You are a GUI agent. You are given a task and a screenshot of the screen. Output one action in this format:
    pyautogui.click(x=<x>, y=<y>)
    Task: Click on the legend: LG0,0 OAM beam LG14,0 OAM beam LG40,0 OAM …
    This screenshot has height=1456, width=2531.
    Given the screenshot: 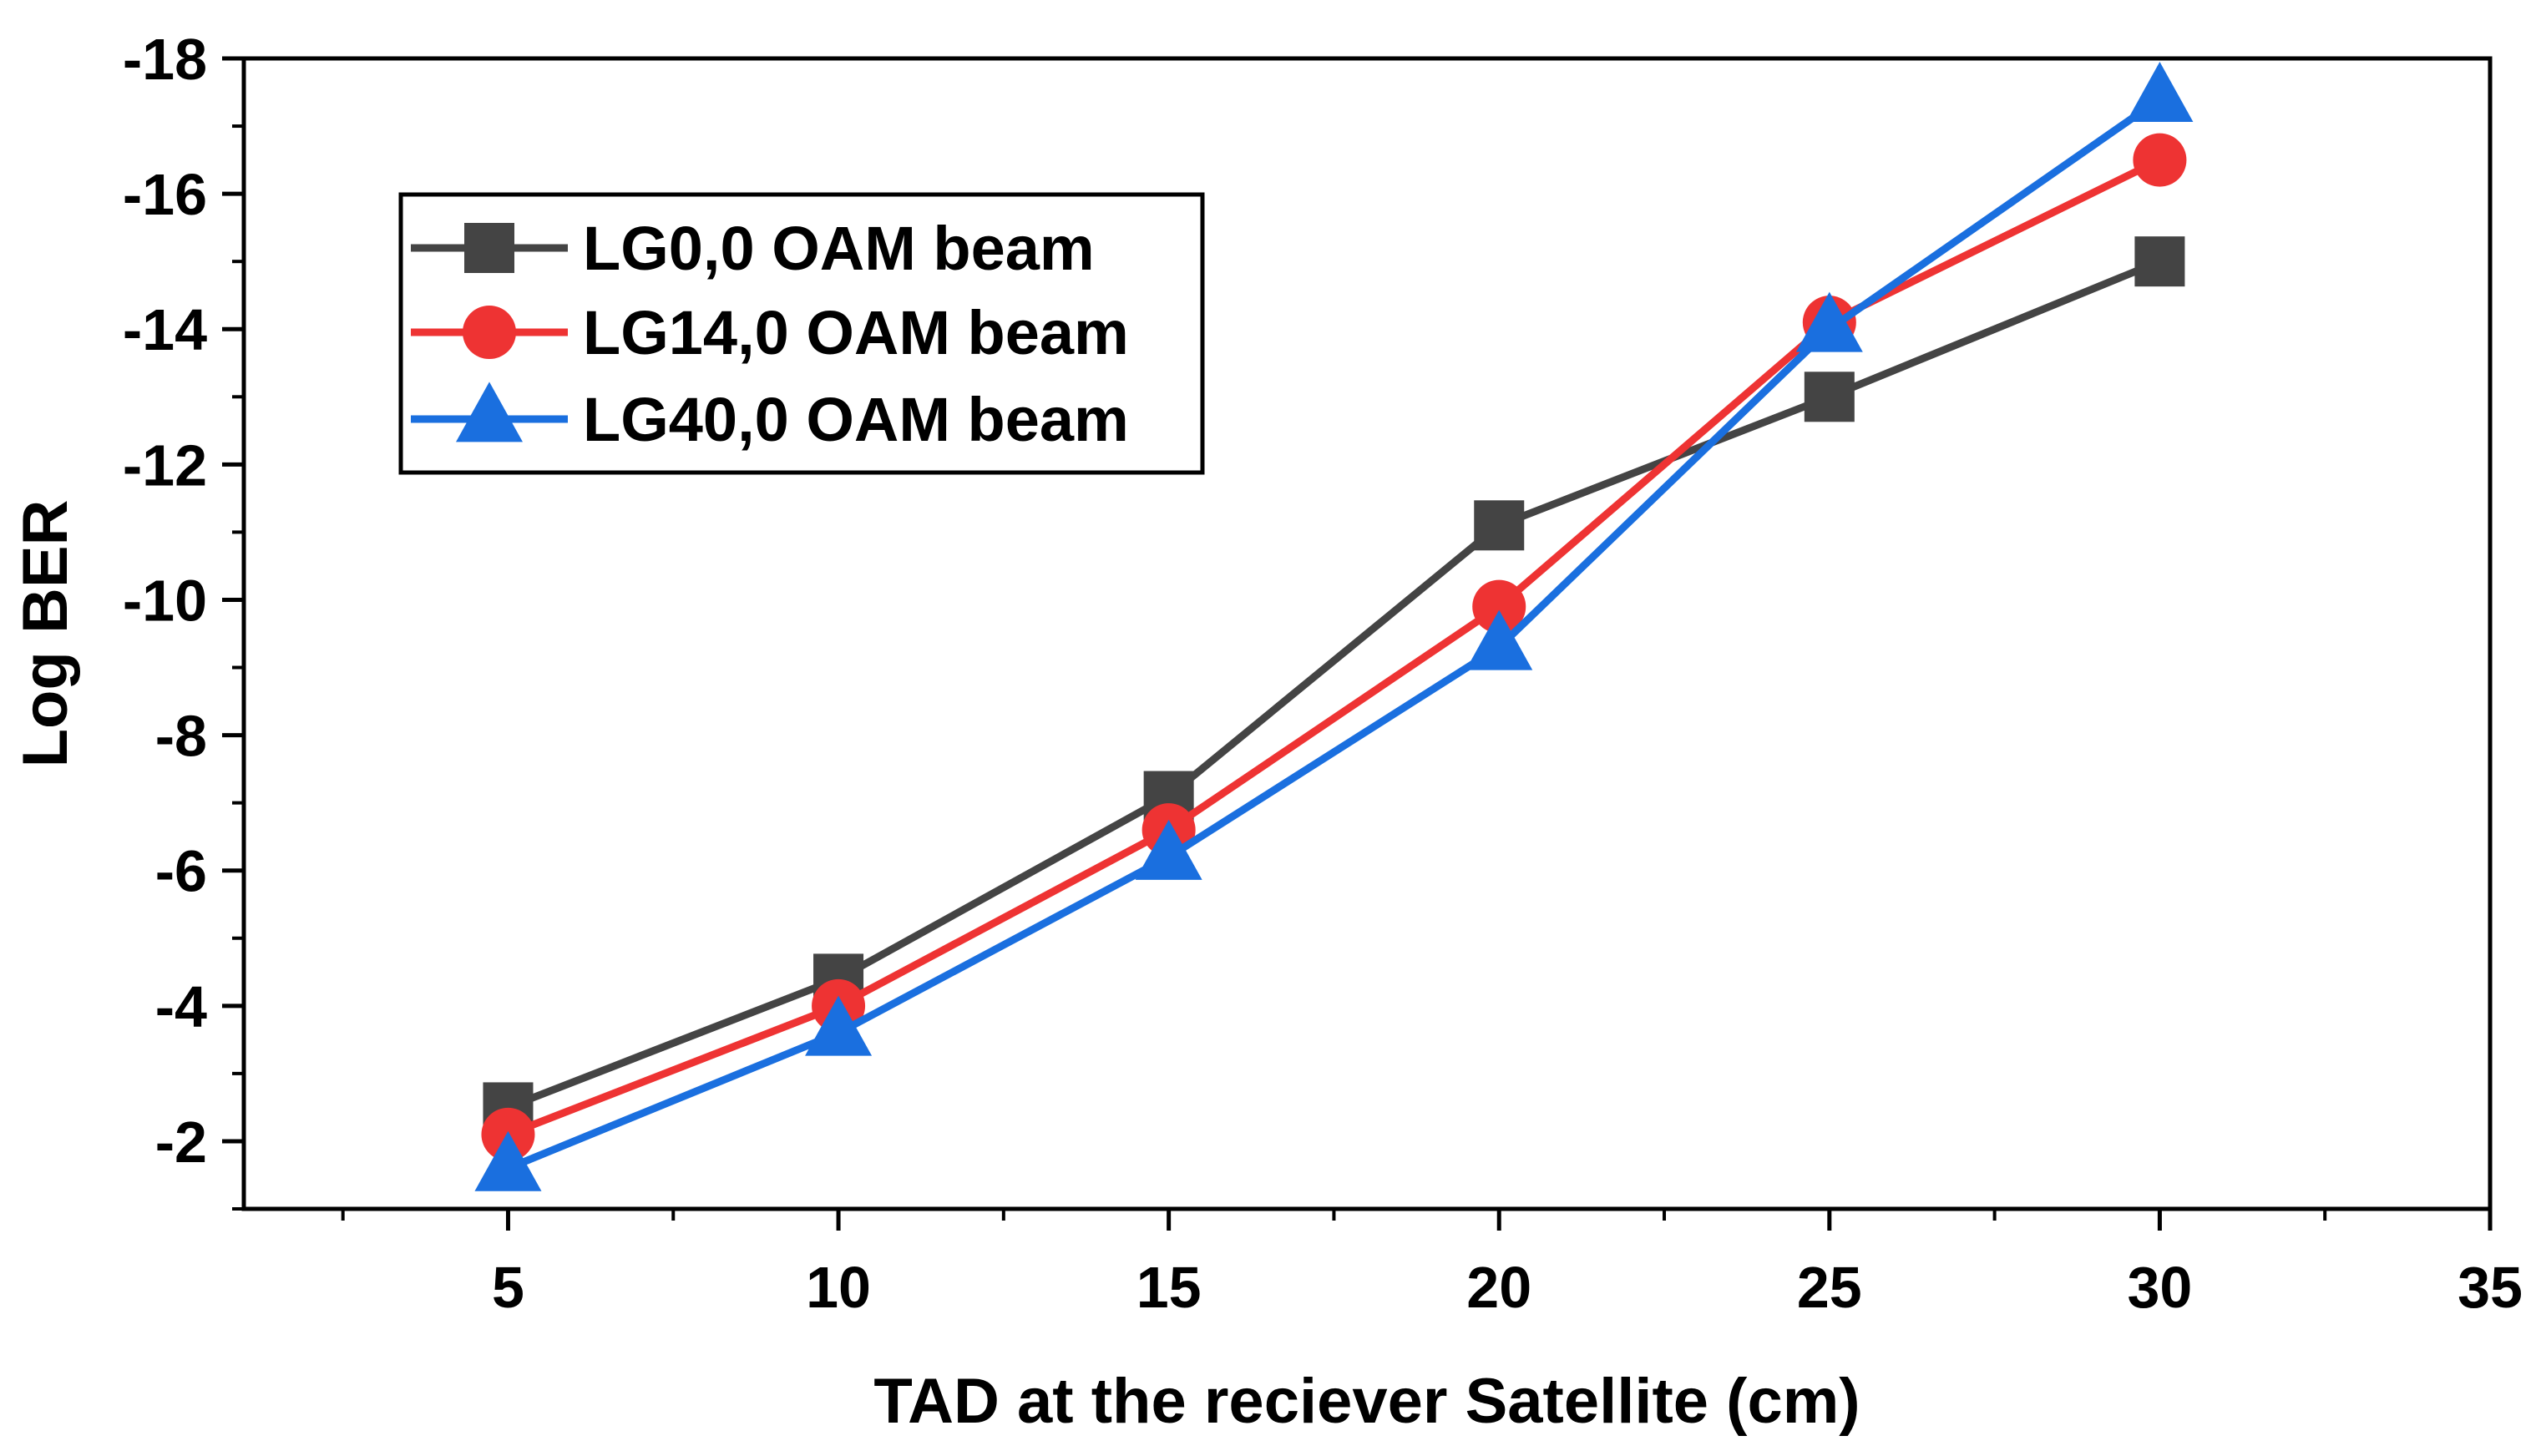 What is the action you would take?
    pyautogui.click(x=801, y=333)
    